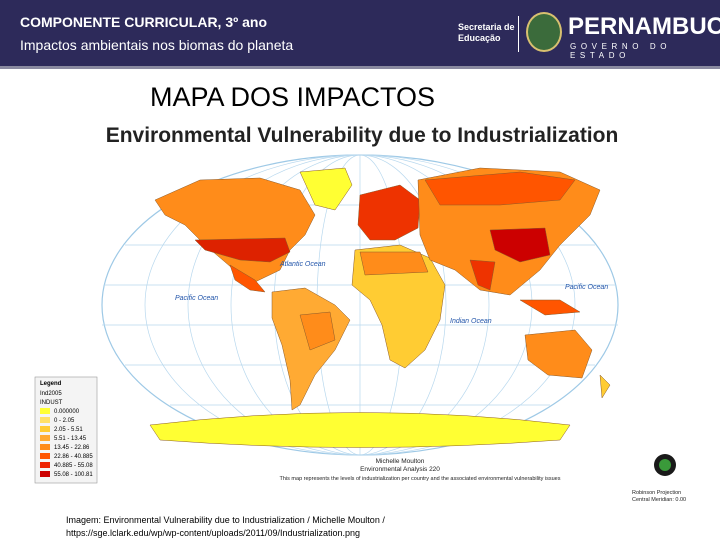 This screenshot has width=720, height=540. Describe the element at coordinates (389, 212) in the screenshot. I see `europe` at that location.